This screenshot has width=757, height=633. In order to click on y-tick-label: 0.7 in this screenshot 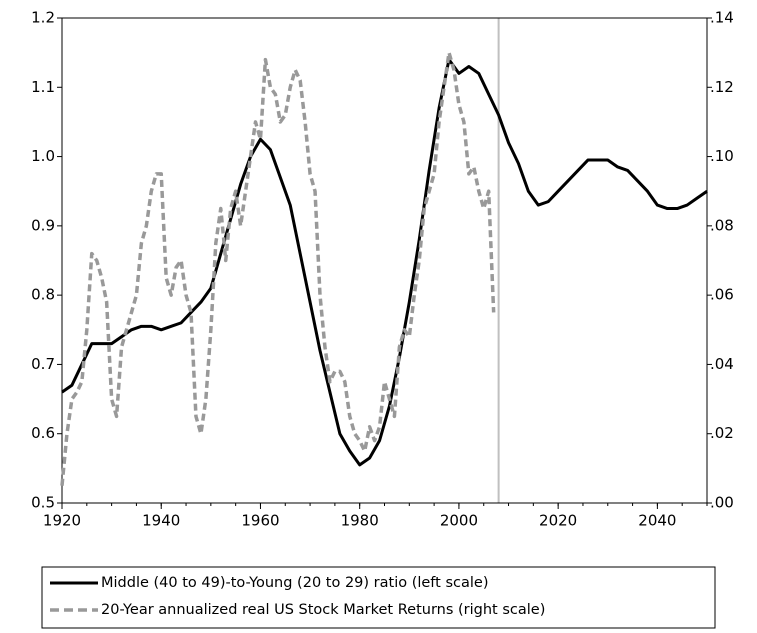, I will do `click(43, 364)`.